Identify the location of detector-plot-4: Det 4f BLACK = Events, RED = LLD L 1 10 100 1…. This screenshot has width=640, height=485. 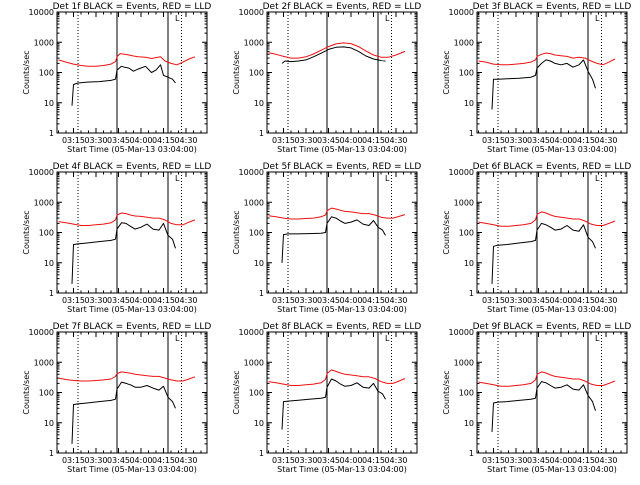
(116, 238).